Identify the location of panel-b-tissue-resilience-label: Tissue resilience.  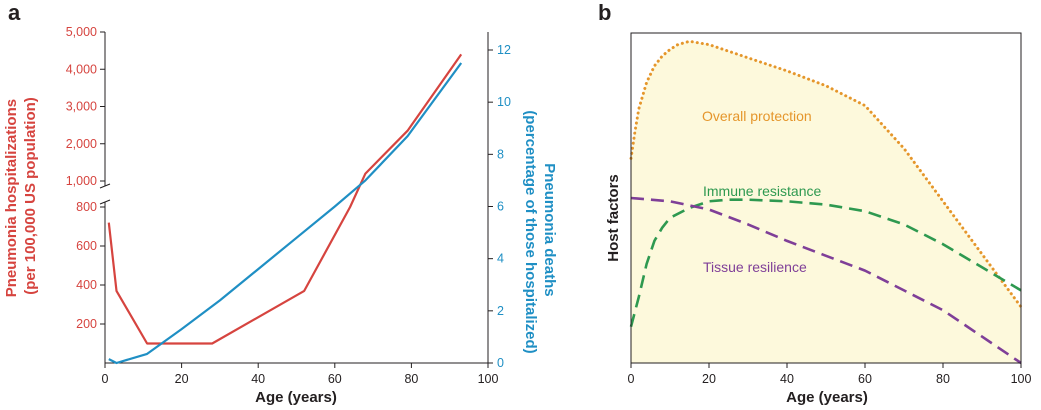
(755, 267).